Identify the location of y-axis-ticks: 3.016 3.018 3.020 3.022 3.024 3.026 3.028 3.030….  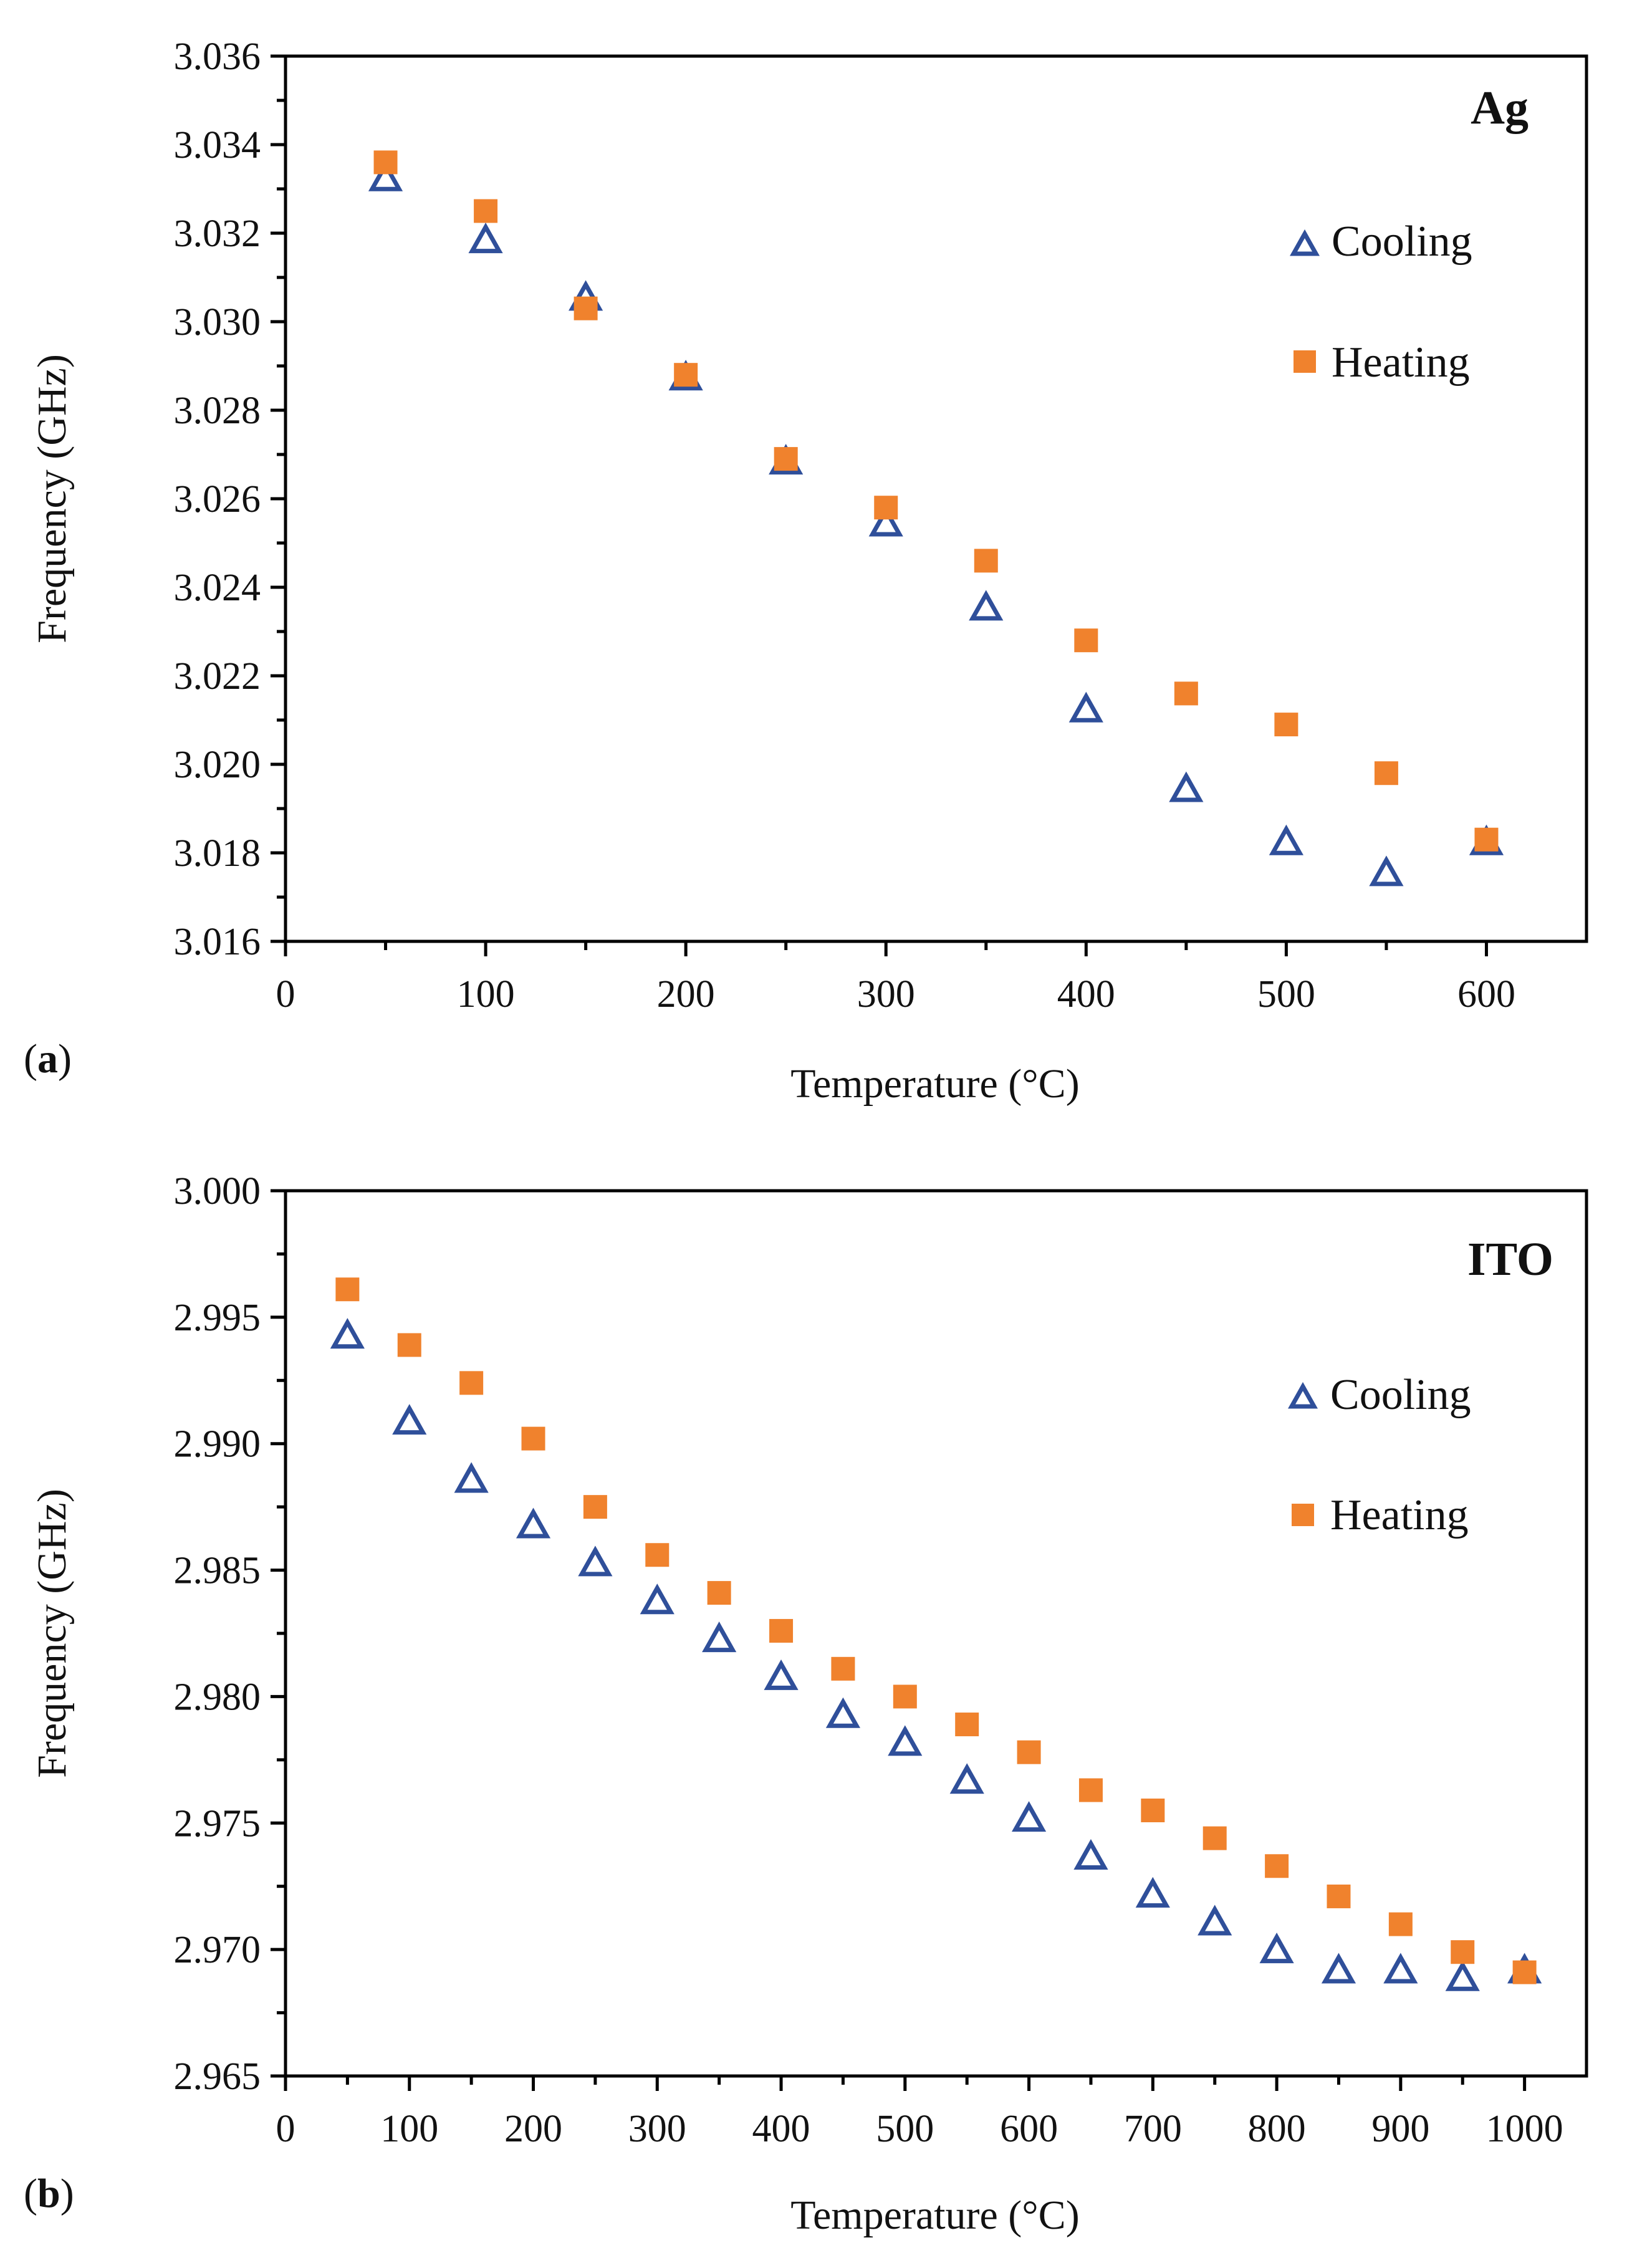
(230, 499).